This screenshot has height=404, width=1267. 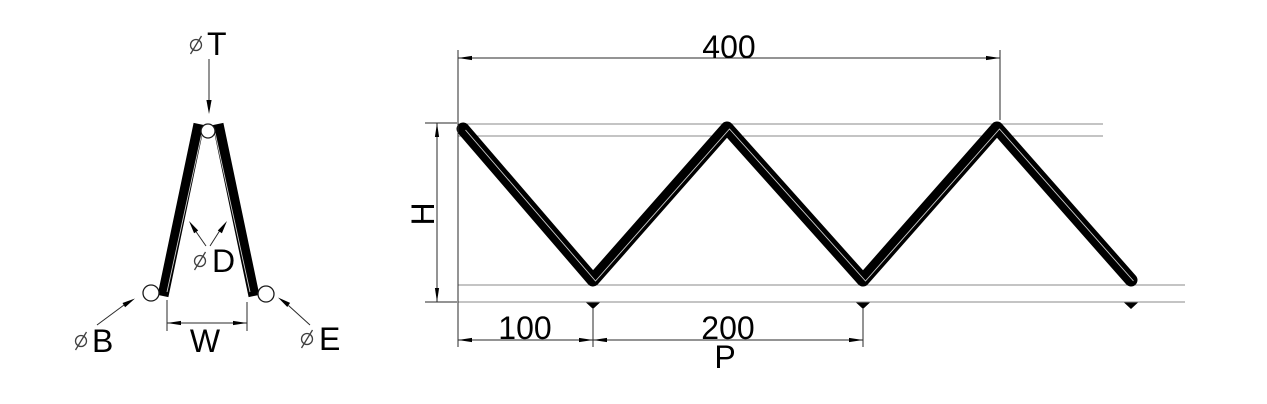 I want to click on bottom-left-wire-circle, so click(x=151, y=293).